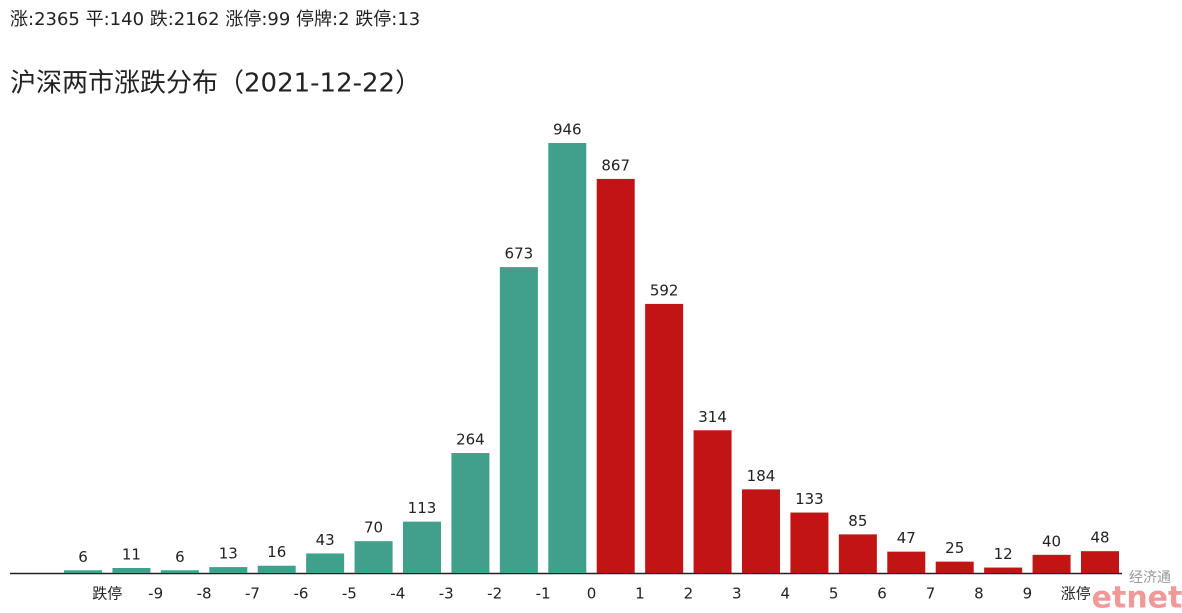 Image resolution: width=1182 pixels, height=613 pixels. What do you see at coordinates (252, 594) in the screenshot?
I see `x-tick-label: -7` at bounding box center [252, 594].